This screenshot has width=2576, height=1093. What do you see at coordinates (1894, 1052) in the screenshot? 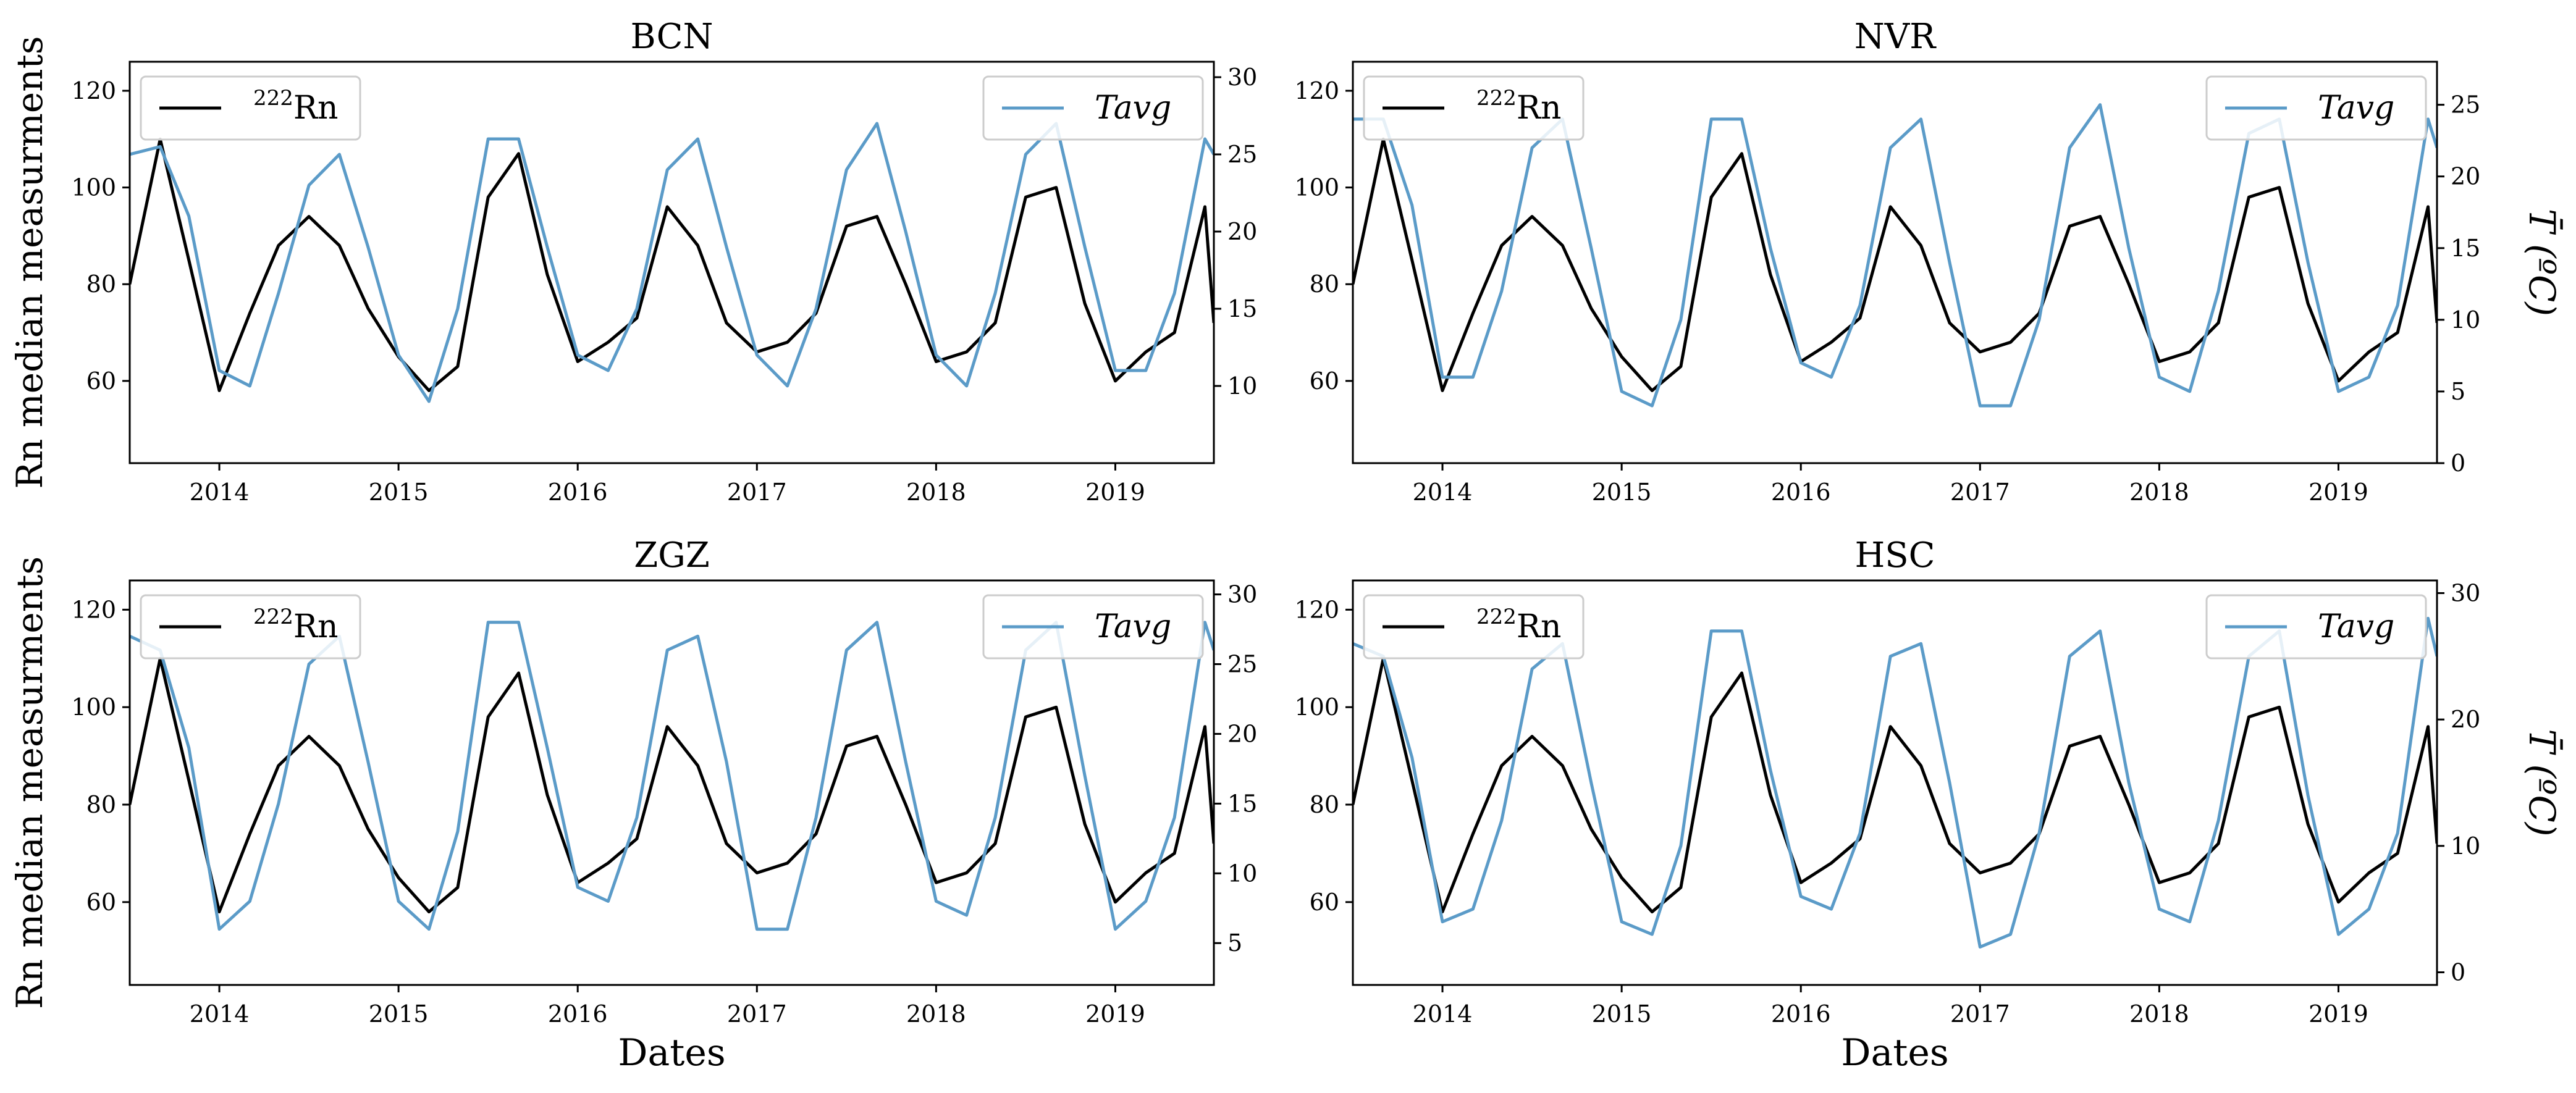
I see `x-axis-label: Dates` at bounding box center [1894, 1052].